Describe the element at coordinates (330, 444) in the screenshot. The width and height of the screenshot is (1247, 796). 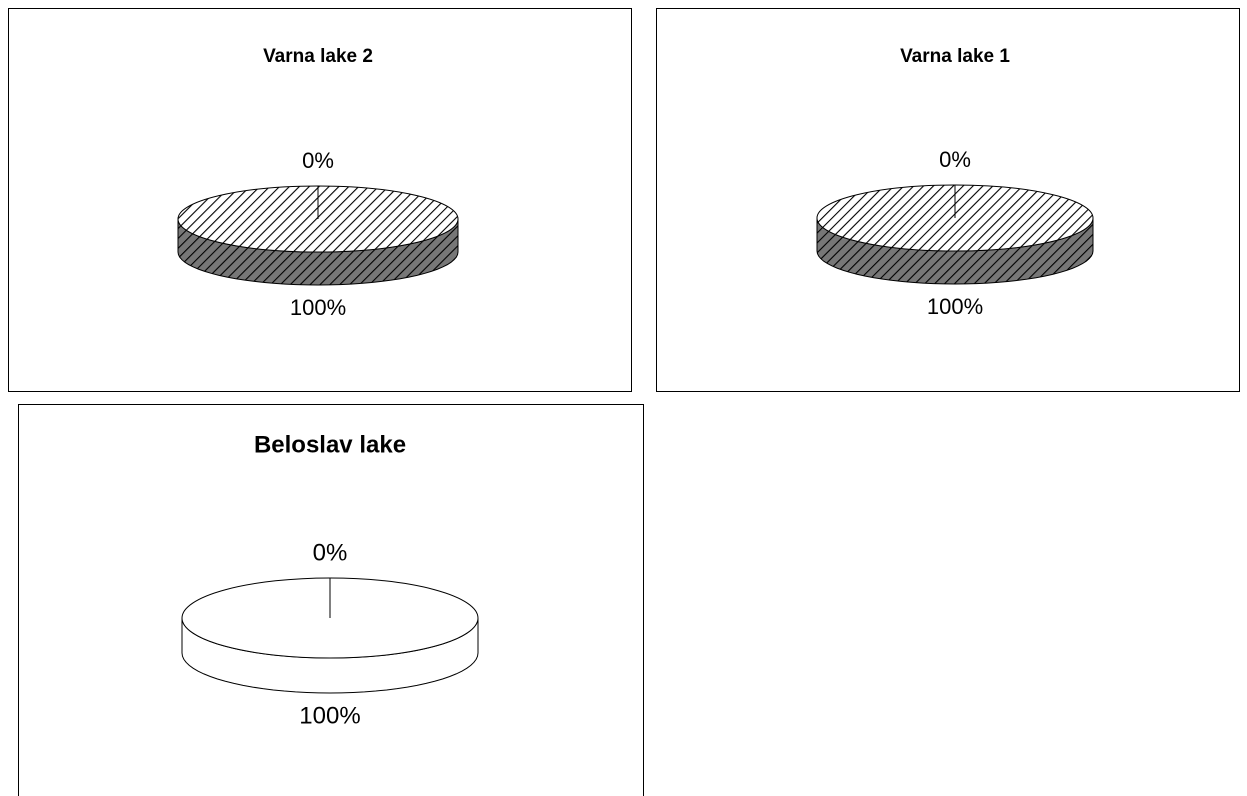
I see `chart-title: Beloslav lake` at that location.